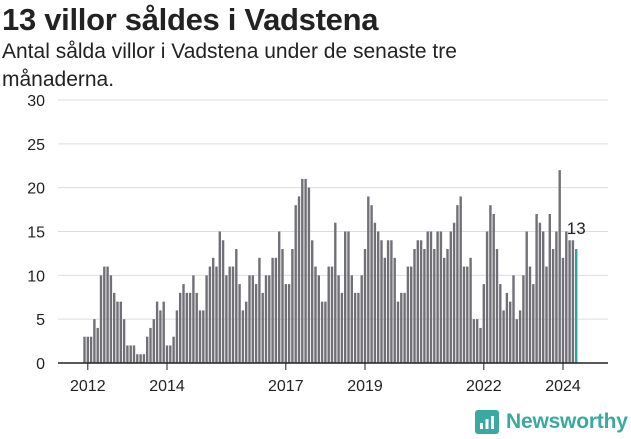 The image size is (631, 439). What do you see at coordinates (36, 101) in the screenshot?
I see `y-tick-label: 30` at bounding box center [36, 101].